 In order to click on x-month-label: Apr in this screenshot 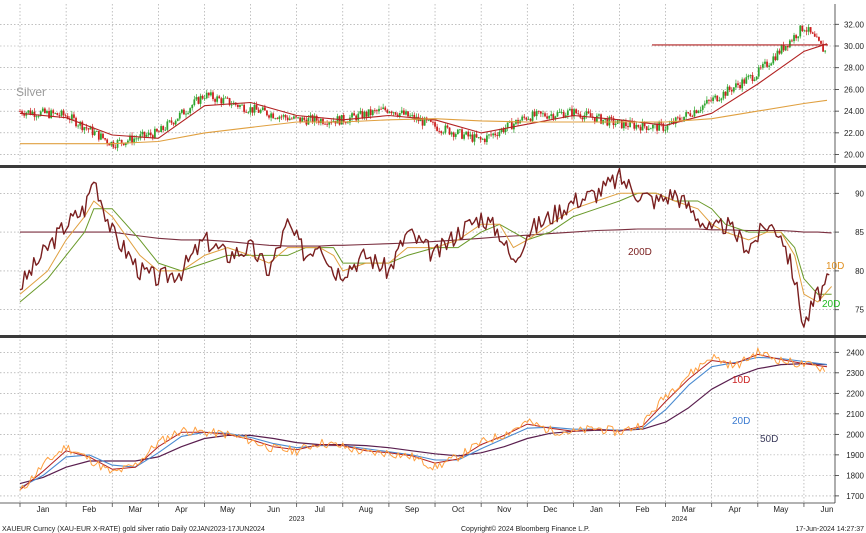, I will do `click(735, 509)`.